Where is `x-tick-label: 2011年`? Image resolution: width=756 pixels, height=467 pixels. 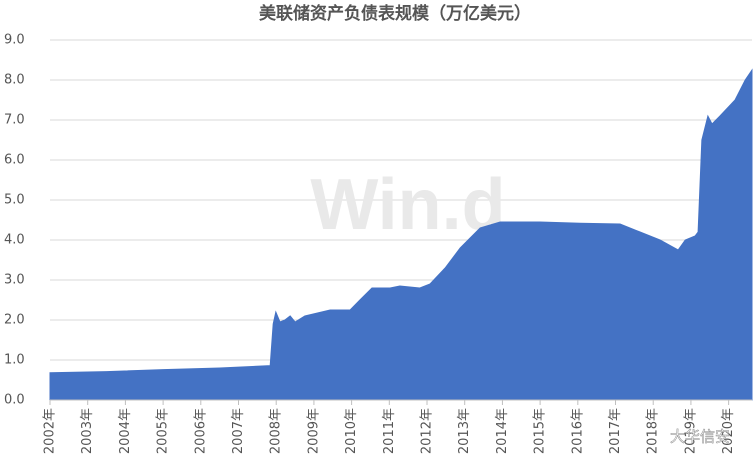 x-tick-label: 2011年 is located at coordinates (389, 431).